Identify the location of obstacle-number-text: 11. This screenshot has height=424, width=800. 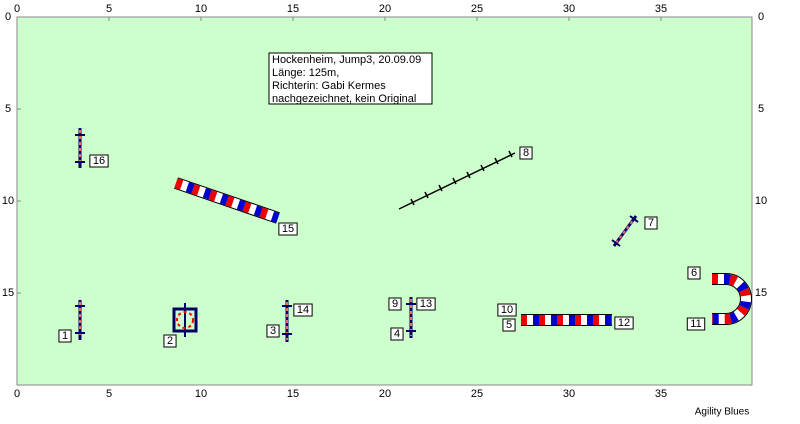
(695, 324).